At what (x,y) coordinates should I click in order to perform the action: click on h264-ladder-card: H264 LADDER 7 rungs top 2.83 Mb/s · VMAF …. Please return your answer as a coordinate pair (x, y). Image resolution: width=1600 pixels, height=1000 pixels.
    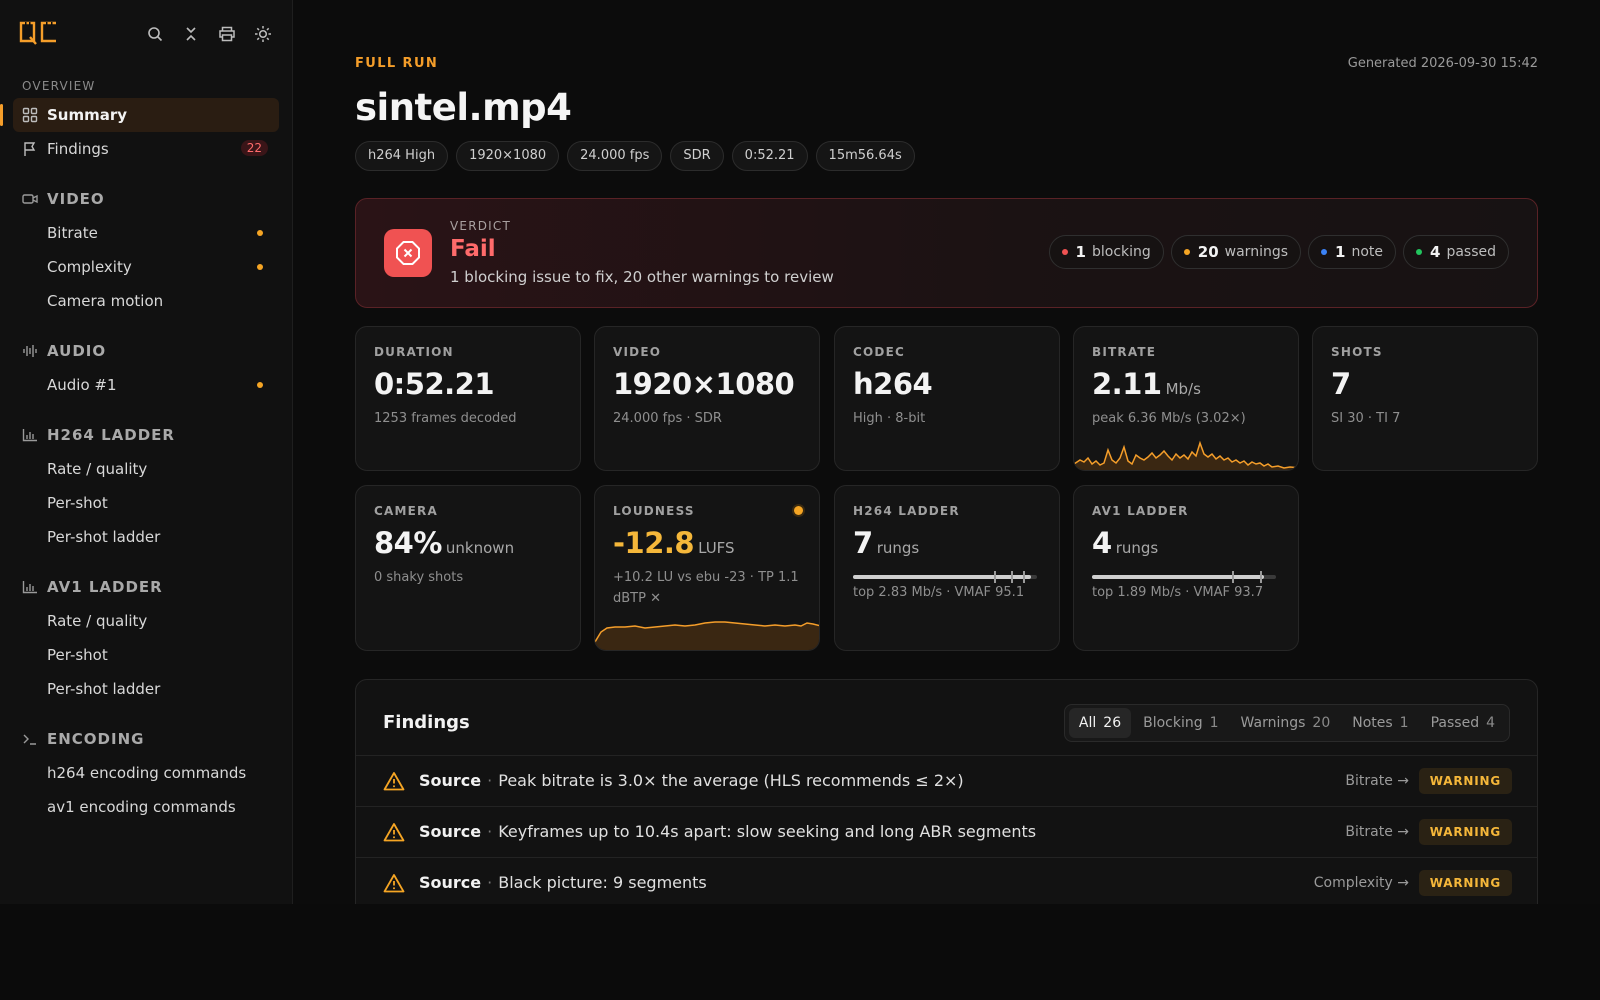
    Looking at the image, I should click on (947, 568).